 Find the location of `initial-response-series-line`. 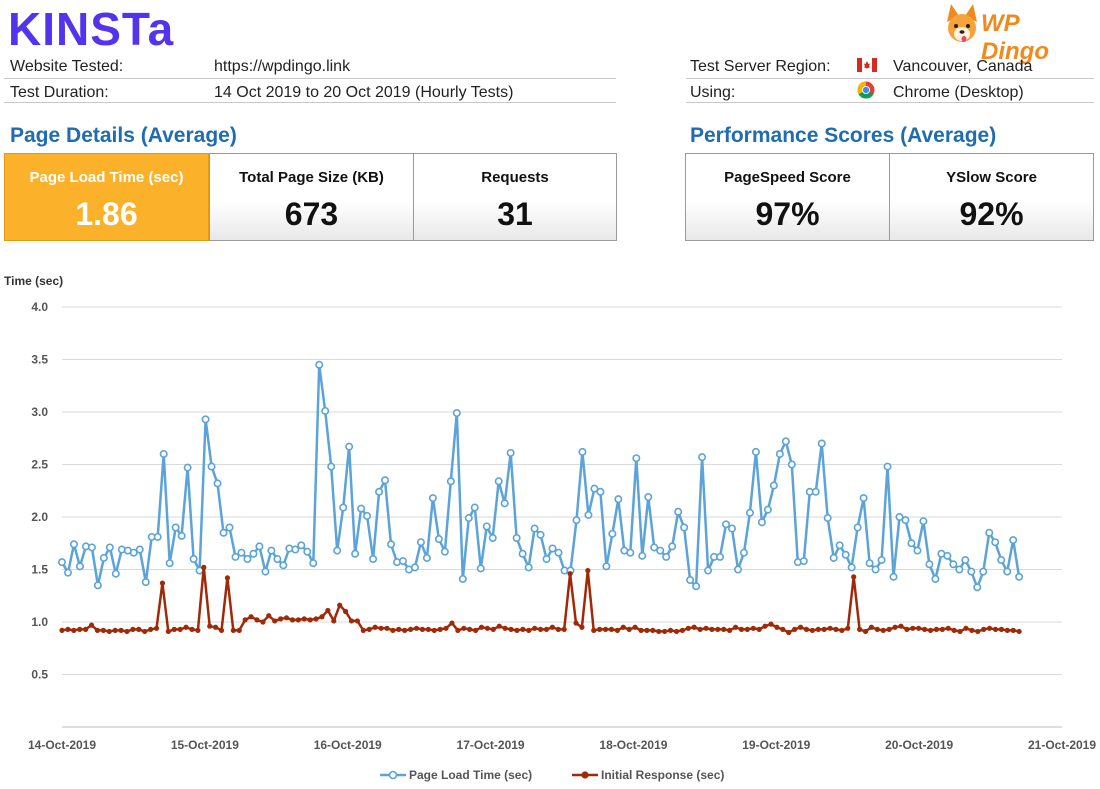

initial-response-series-line is located at coordinates (540, 600).